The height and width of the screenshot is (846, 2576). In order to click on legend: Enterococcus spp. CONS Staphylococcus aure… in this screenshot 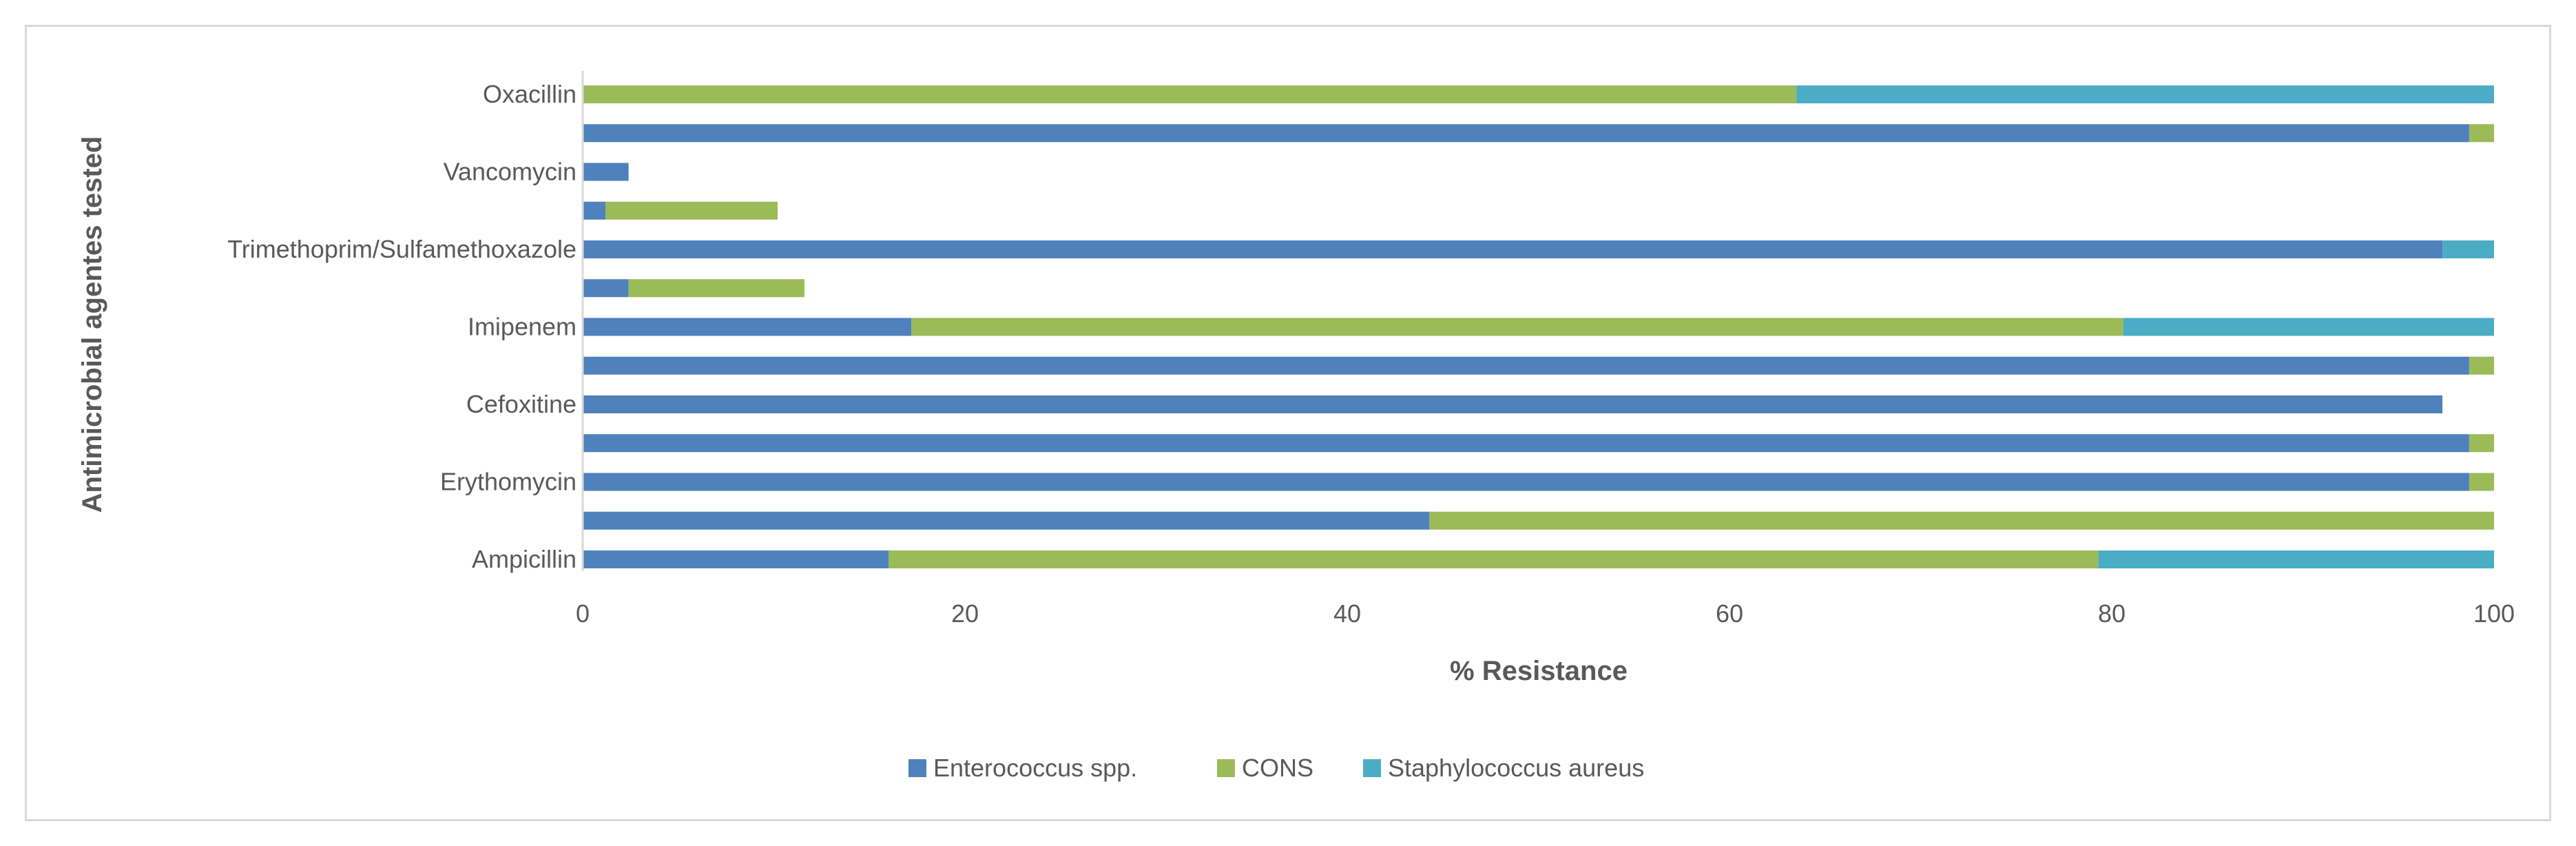, I will do `click(1276, 768)`.